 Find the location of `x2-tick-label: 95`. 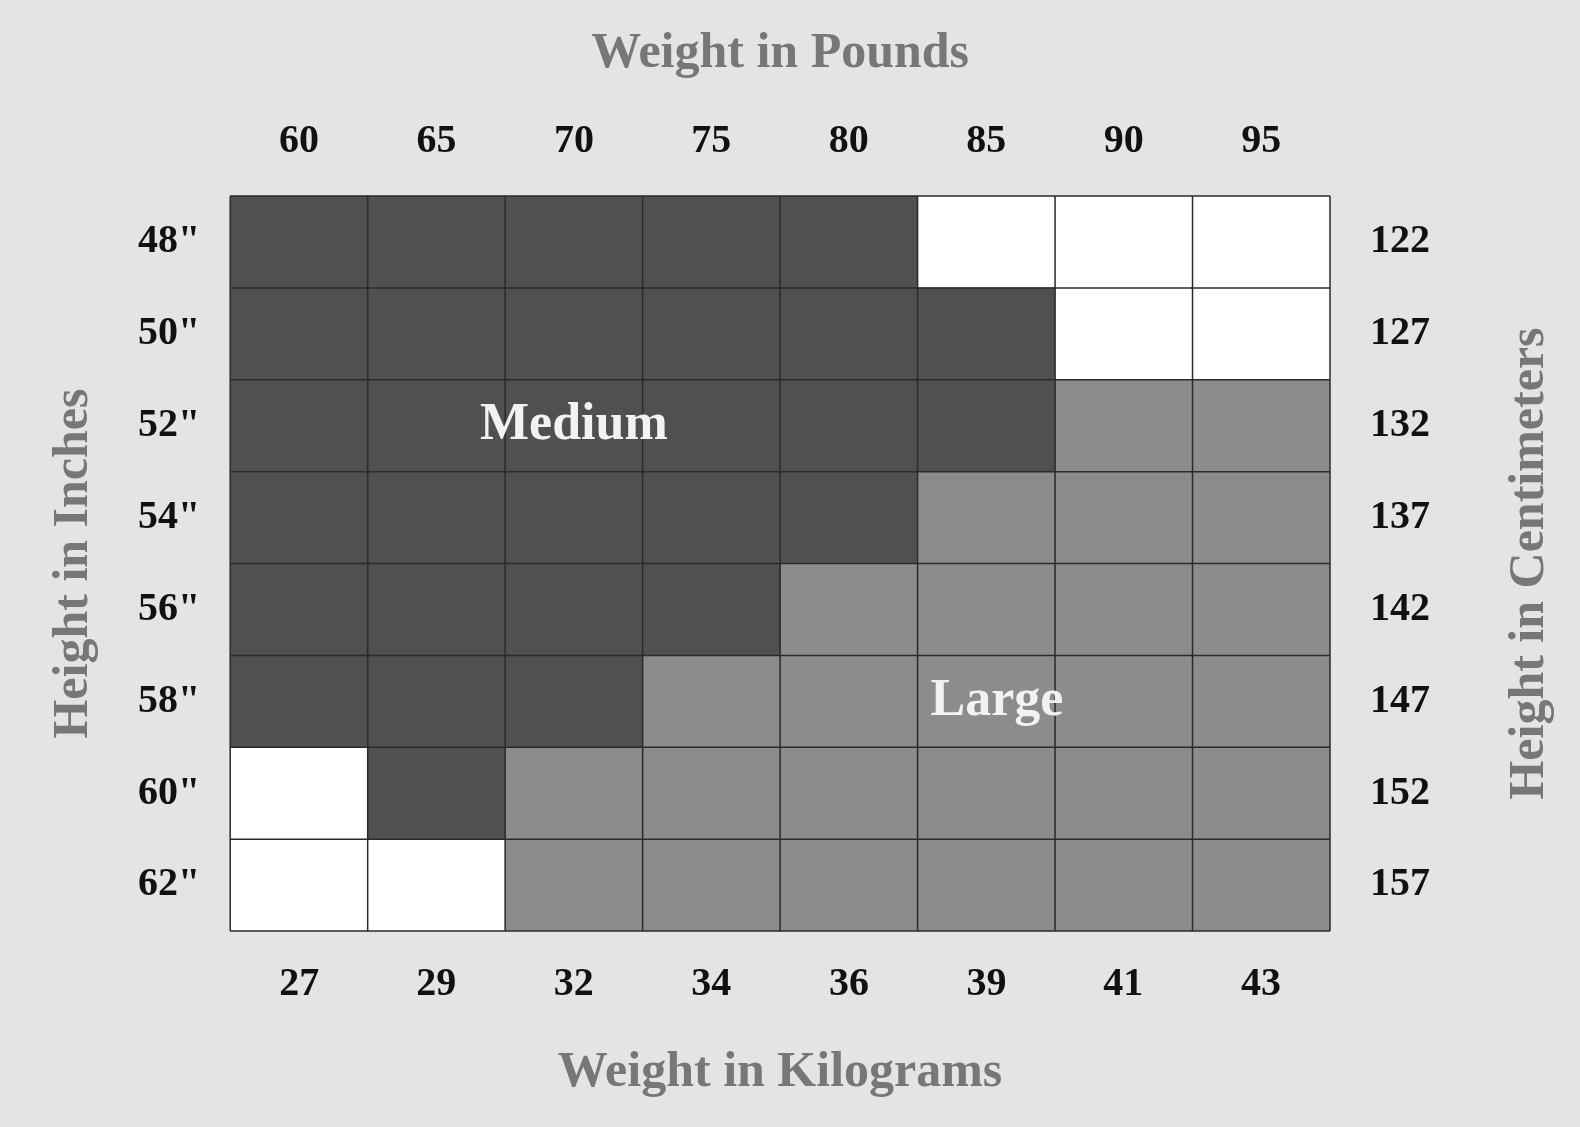

x2-tick-label: 95 is located at coordinates (1261, 139).